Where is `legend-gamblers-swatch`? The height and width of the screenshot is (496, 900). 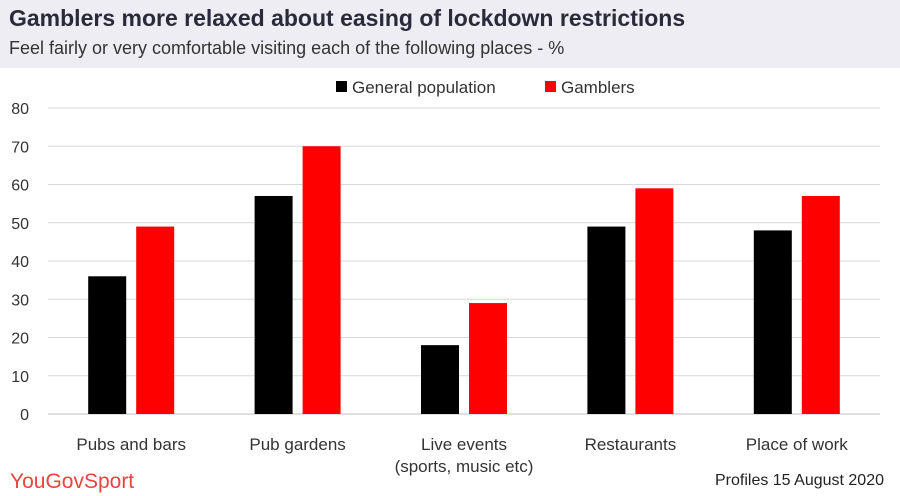
legend-gamblers-swatch is located at coordinates (550, 86).